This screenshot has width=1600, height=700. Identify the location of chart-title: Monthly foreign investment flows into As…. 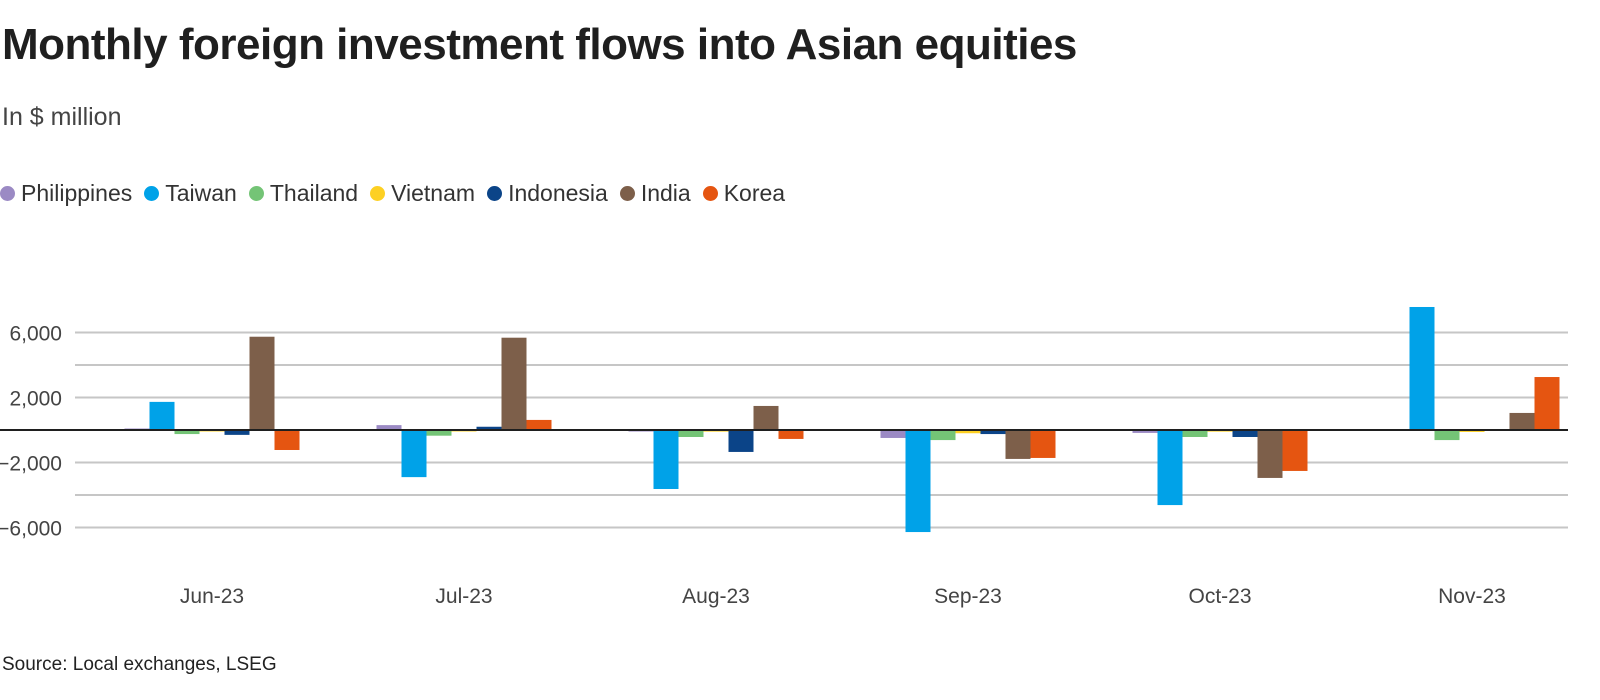
(539, 44).